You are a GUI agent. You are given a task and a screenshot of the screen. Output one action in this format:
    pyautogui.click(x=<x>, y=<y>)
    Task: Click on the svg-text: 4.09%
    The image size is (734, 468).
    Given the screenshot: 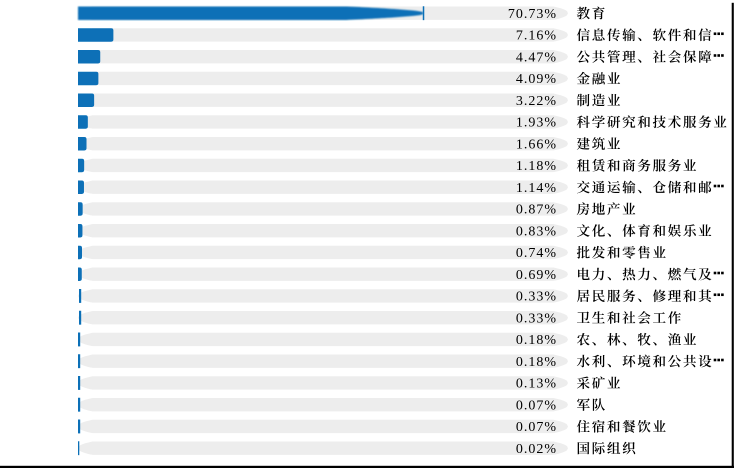 What is the action you would take?
    pyautogui.click(x=536, y=79)
    